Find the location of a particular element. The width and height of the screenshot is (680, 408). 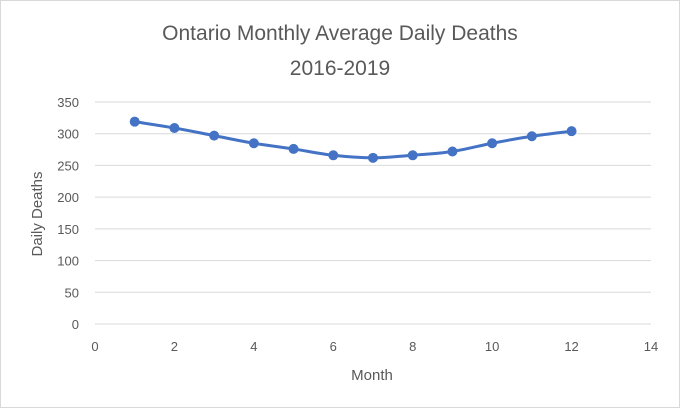

data-series is located at coordinates (353, 139).